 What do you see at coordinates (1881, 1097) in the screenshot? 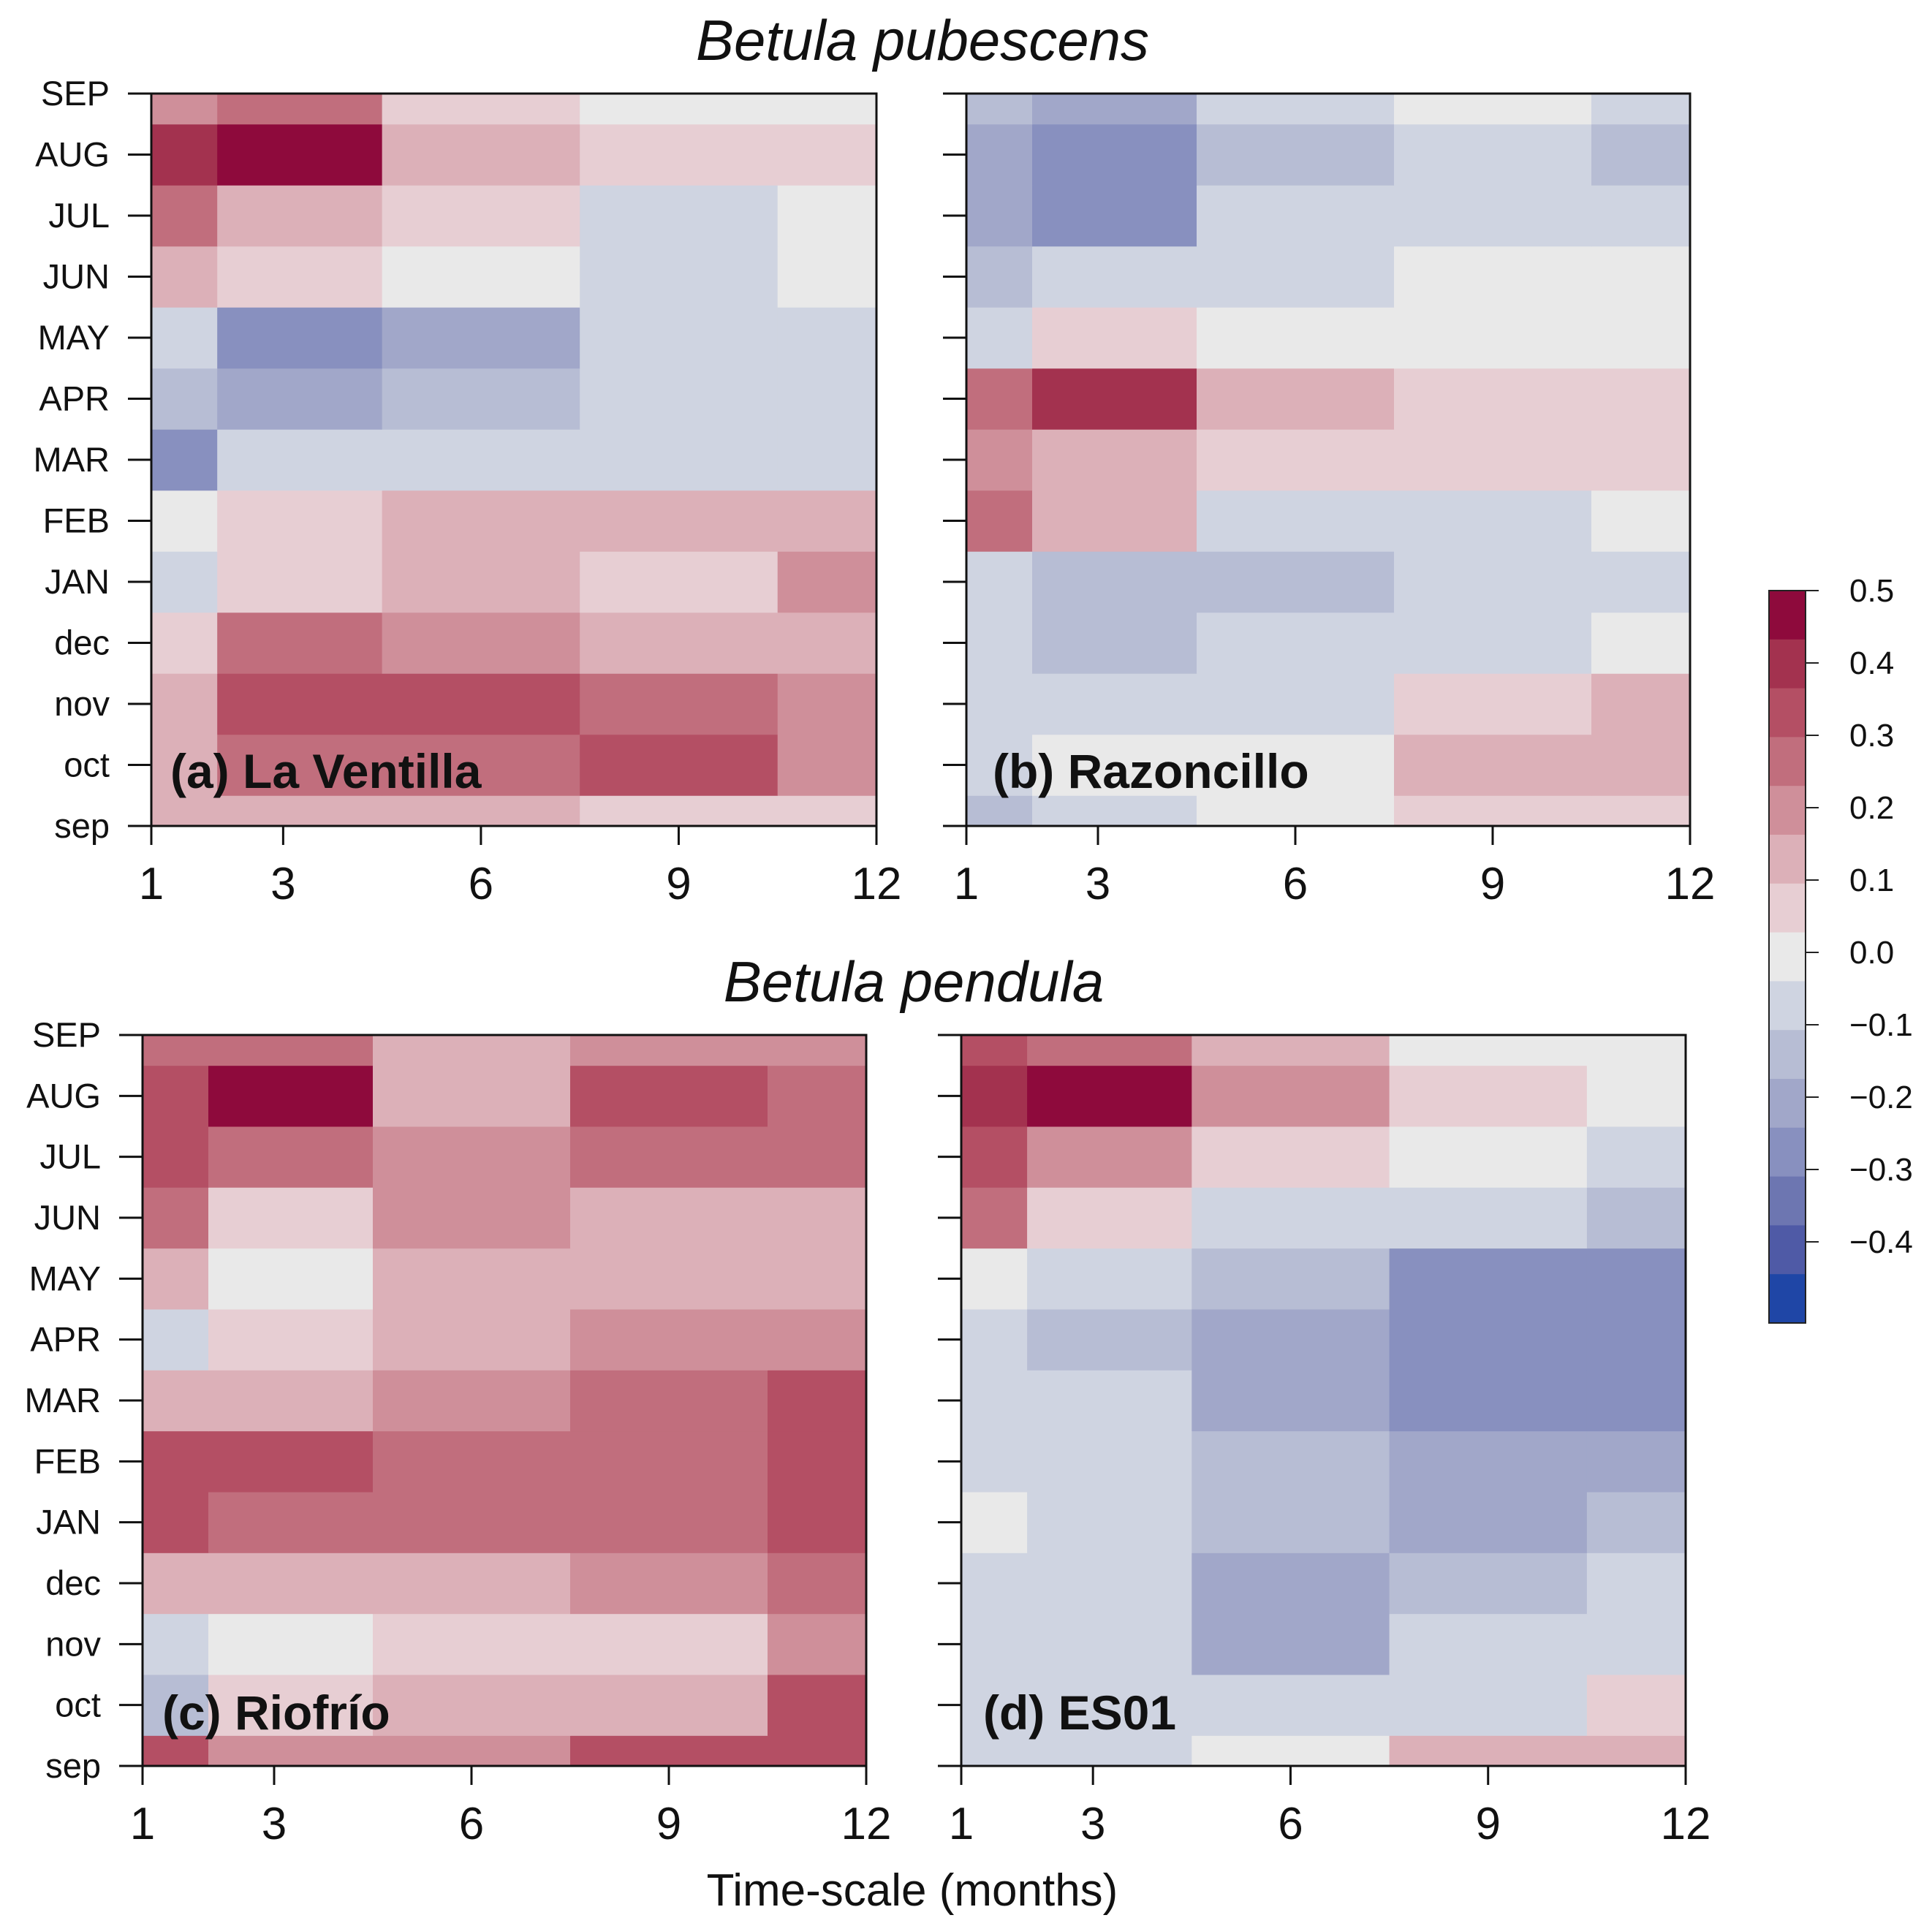
I see `colorbar-tick-label: −0.2` at bounding box center [1881, 1097].